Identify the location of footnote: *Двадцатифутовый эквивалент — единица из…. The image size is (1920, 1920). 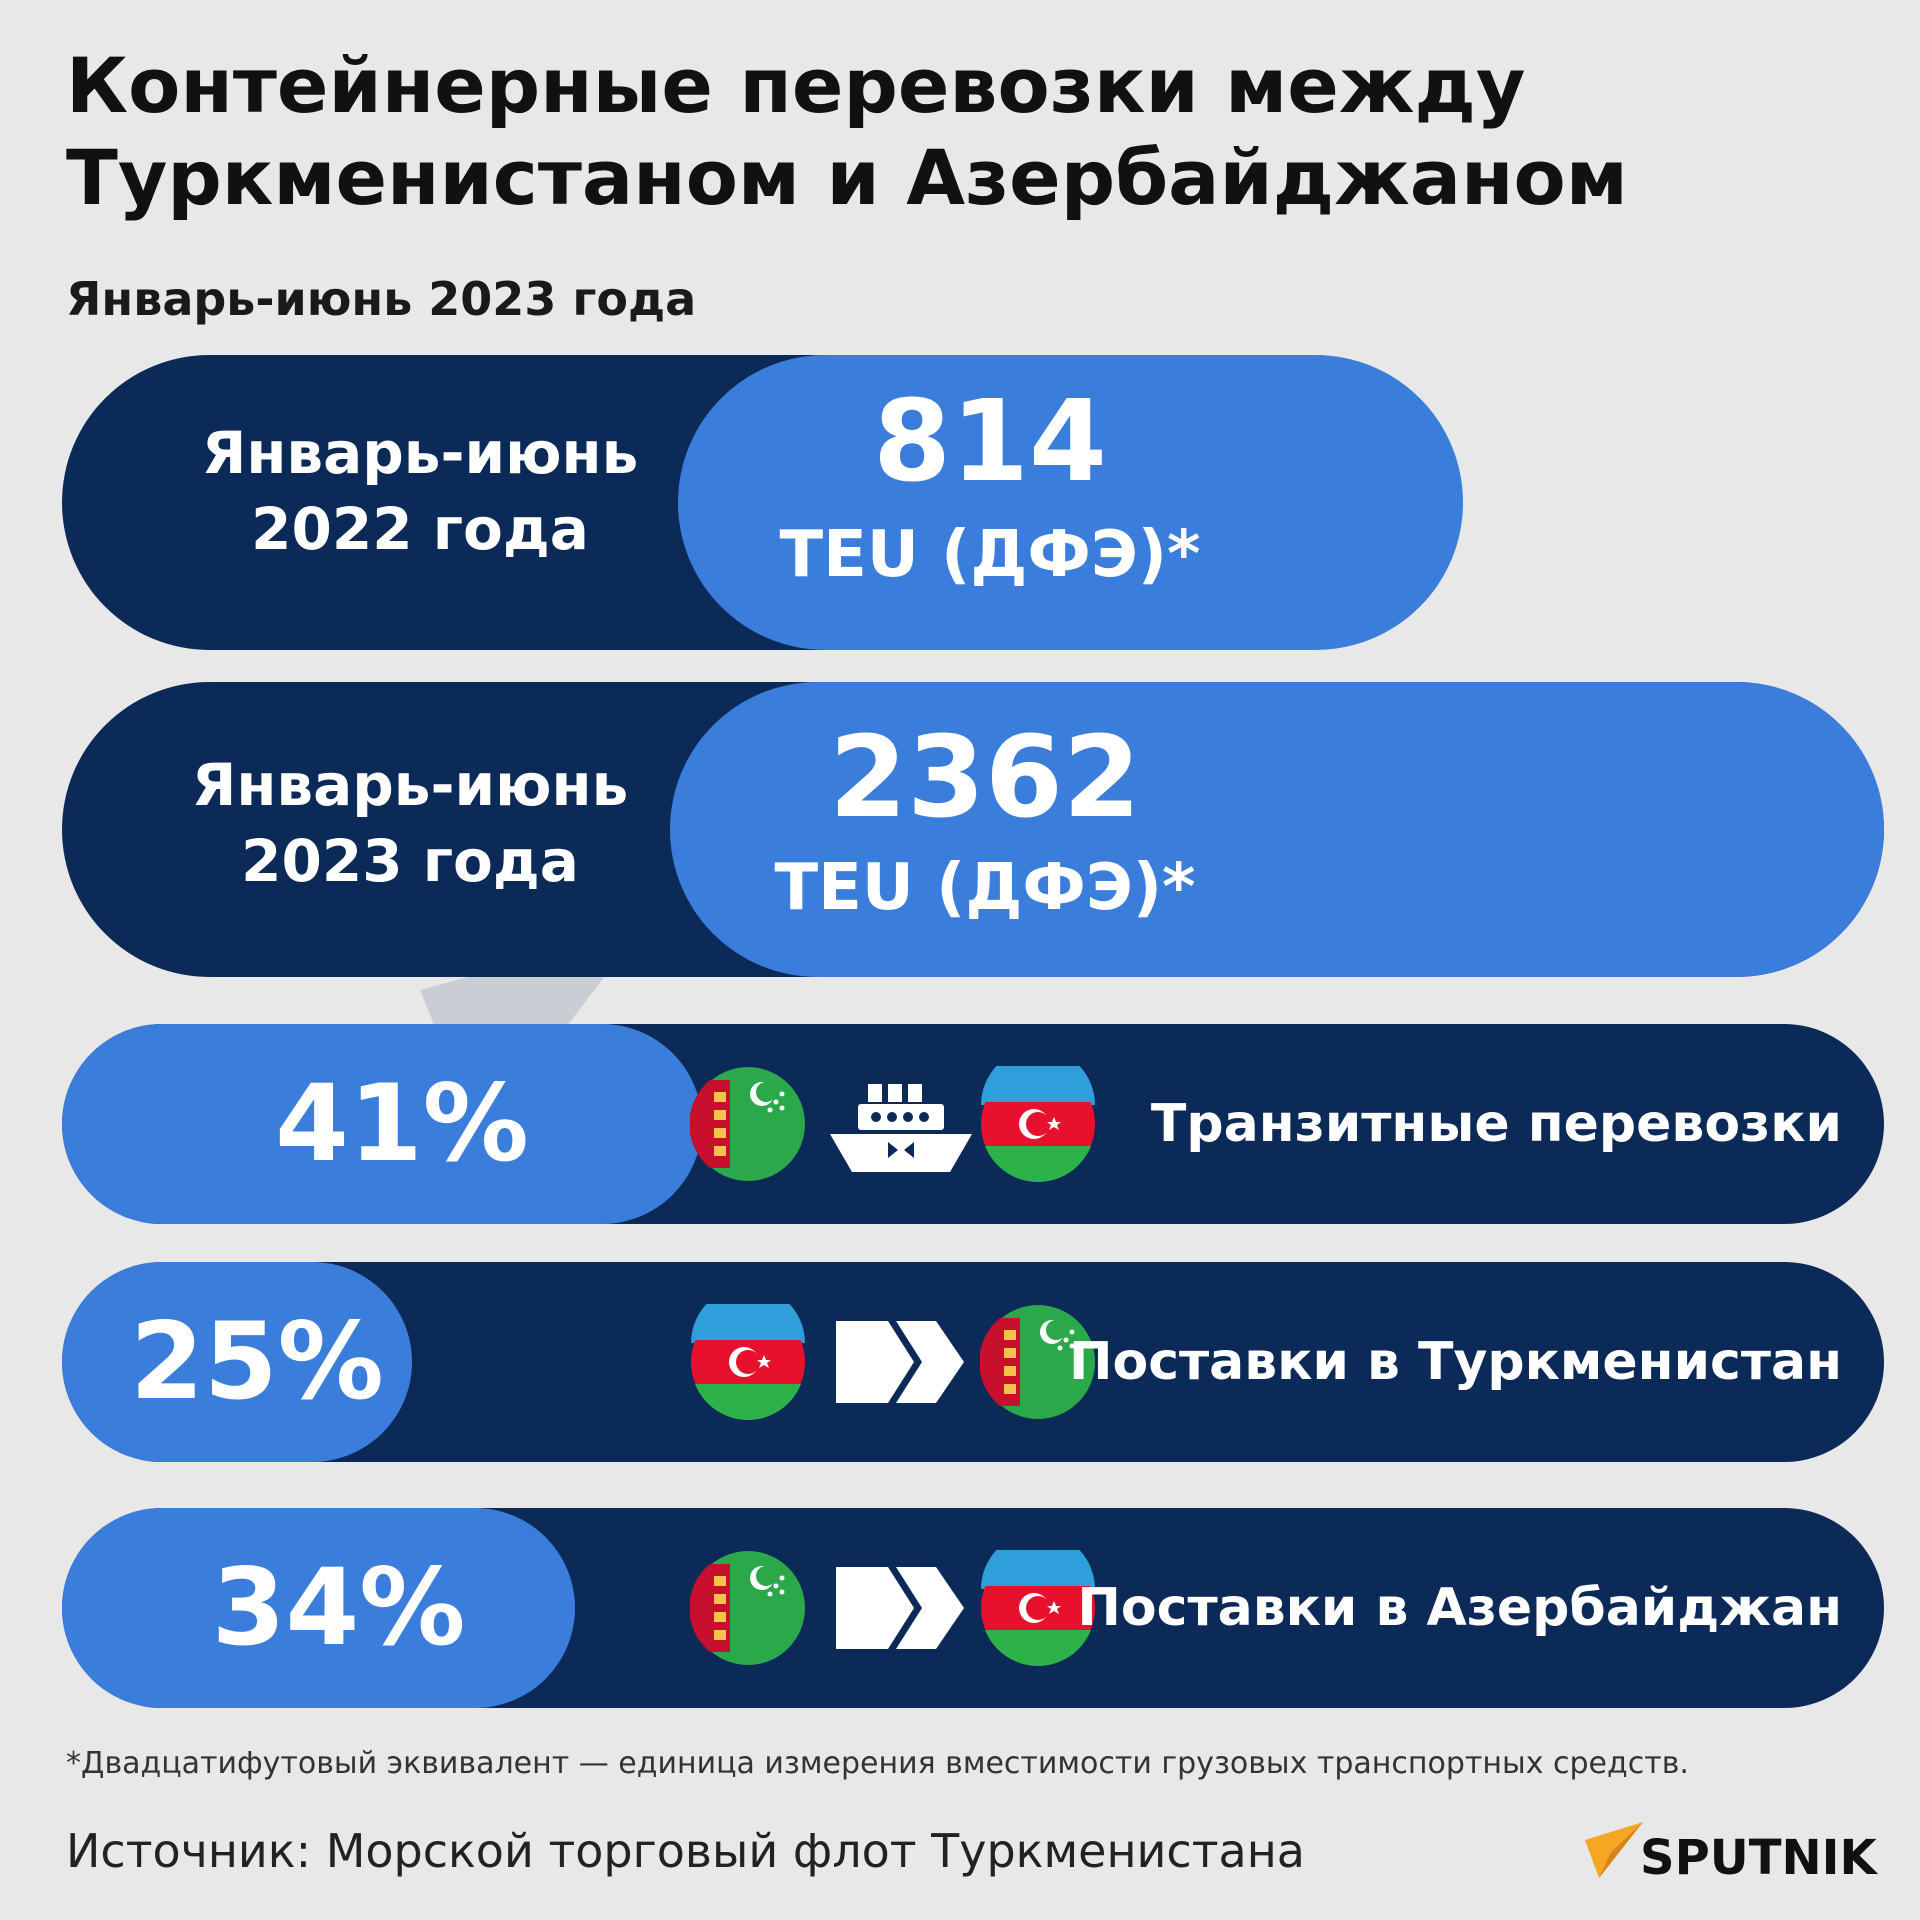
(877, 1763).